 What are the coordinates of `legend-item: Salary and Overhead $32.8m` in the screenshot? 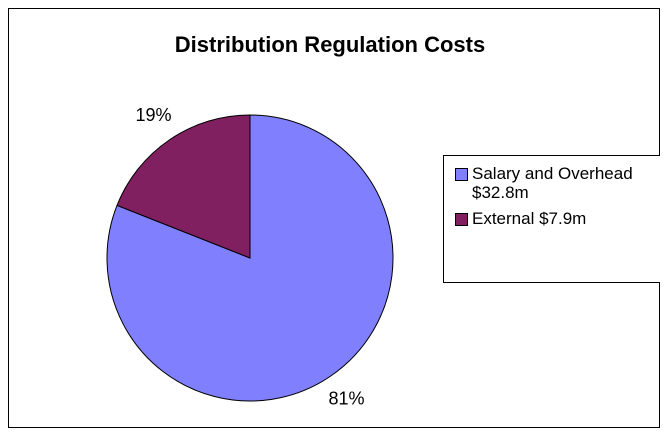 It's located at (557, 183).